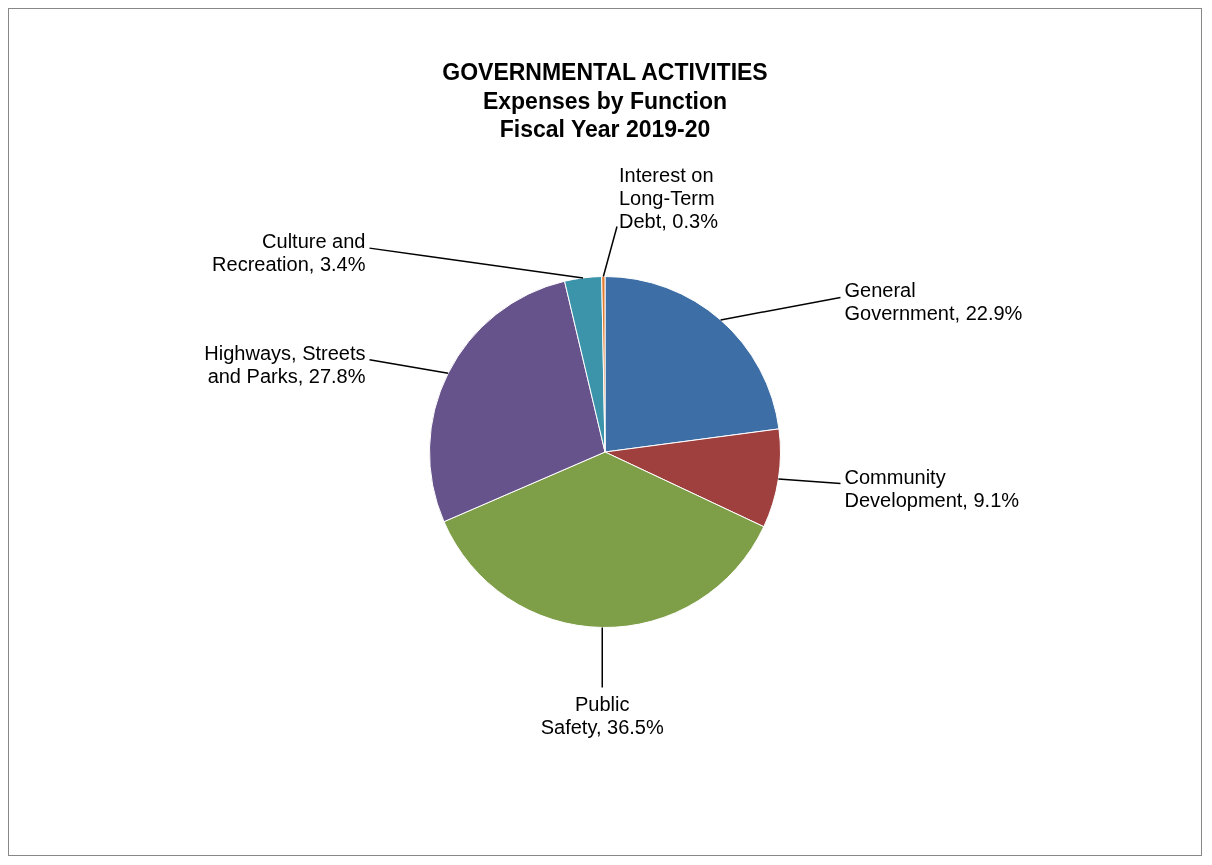  What do you see at coordinates (933, 302) in the screenshot?
I see `slice-label: General Government, 22.9%` at bounding box center [933, 302].